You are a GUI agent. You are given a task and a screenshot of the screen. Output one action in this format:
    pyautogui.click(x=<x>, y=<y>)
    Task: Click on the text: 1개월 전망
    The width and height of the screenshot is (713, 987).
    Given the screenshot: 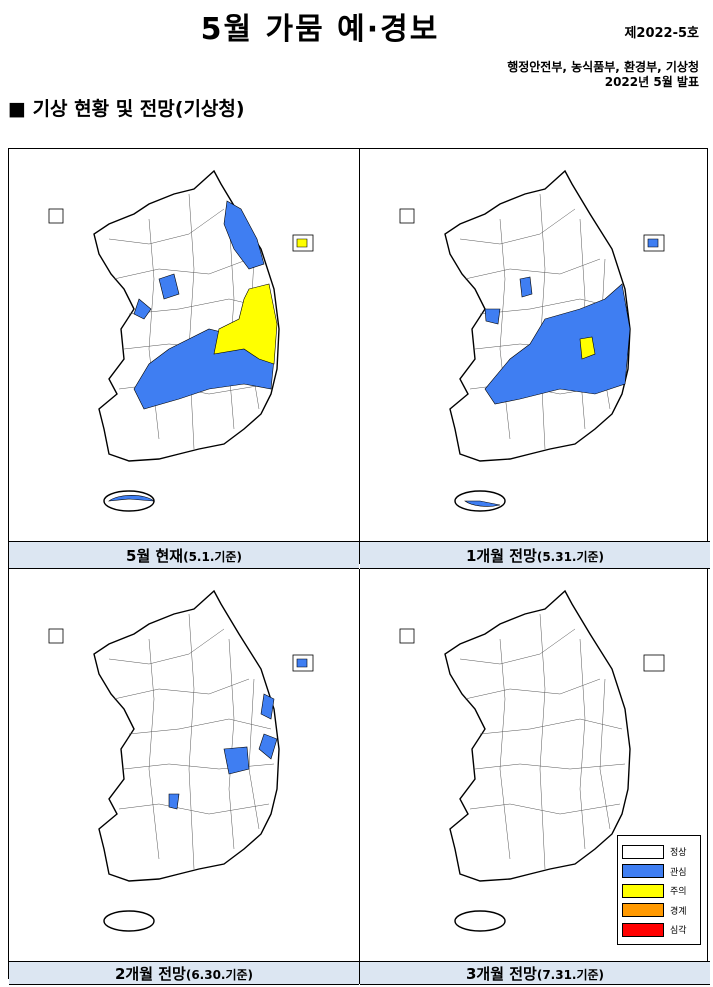 What is the action you would take?
    pyautogui.click(x=501, y=556)
    